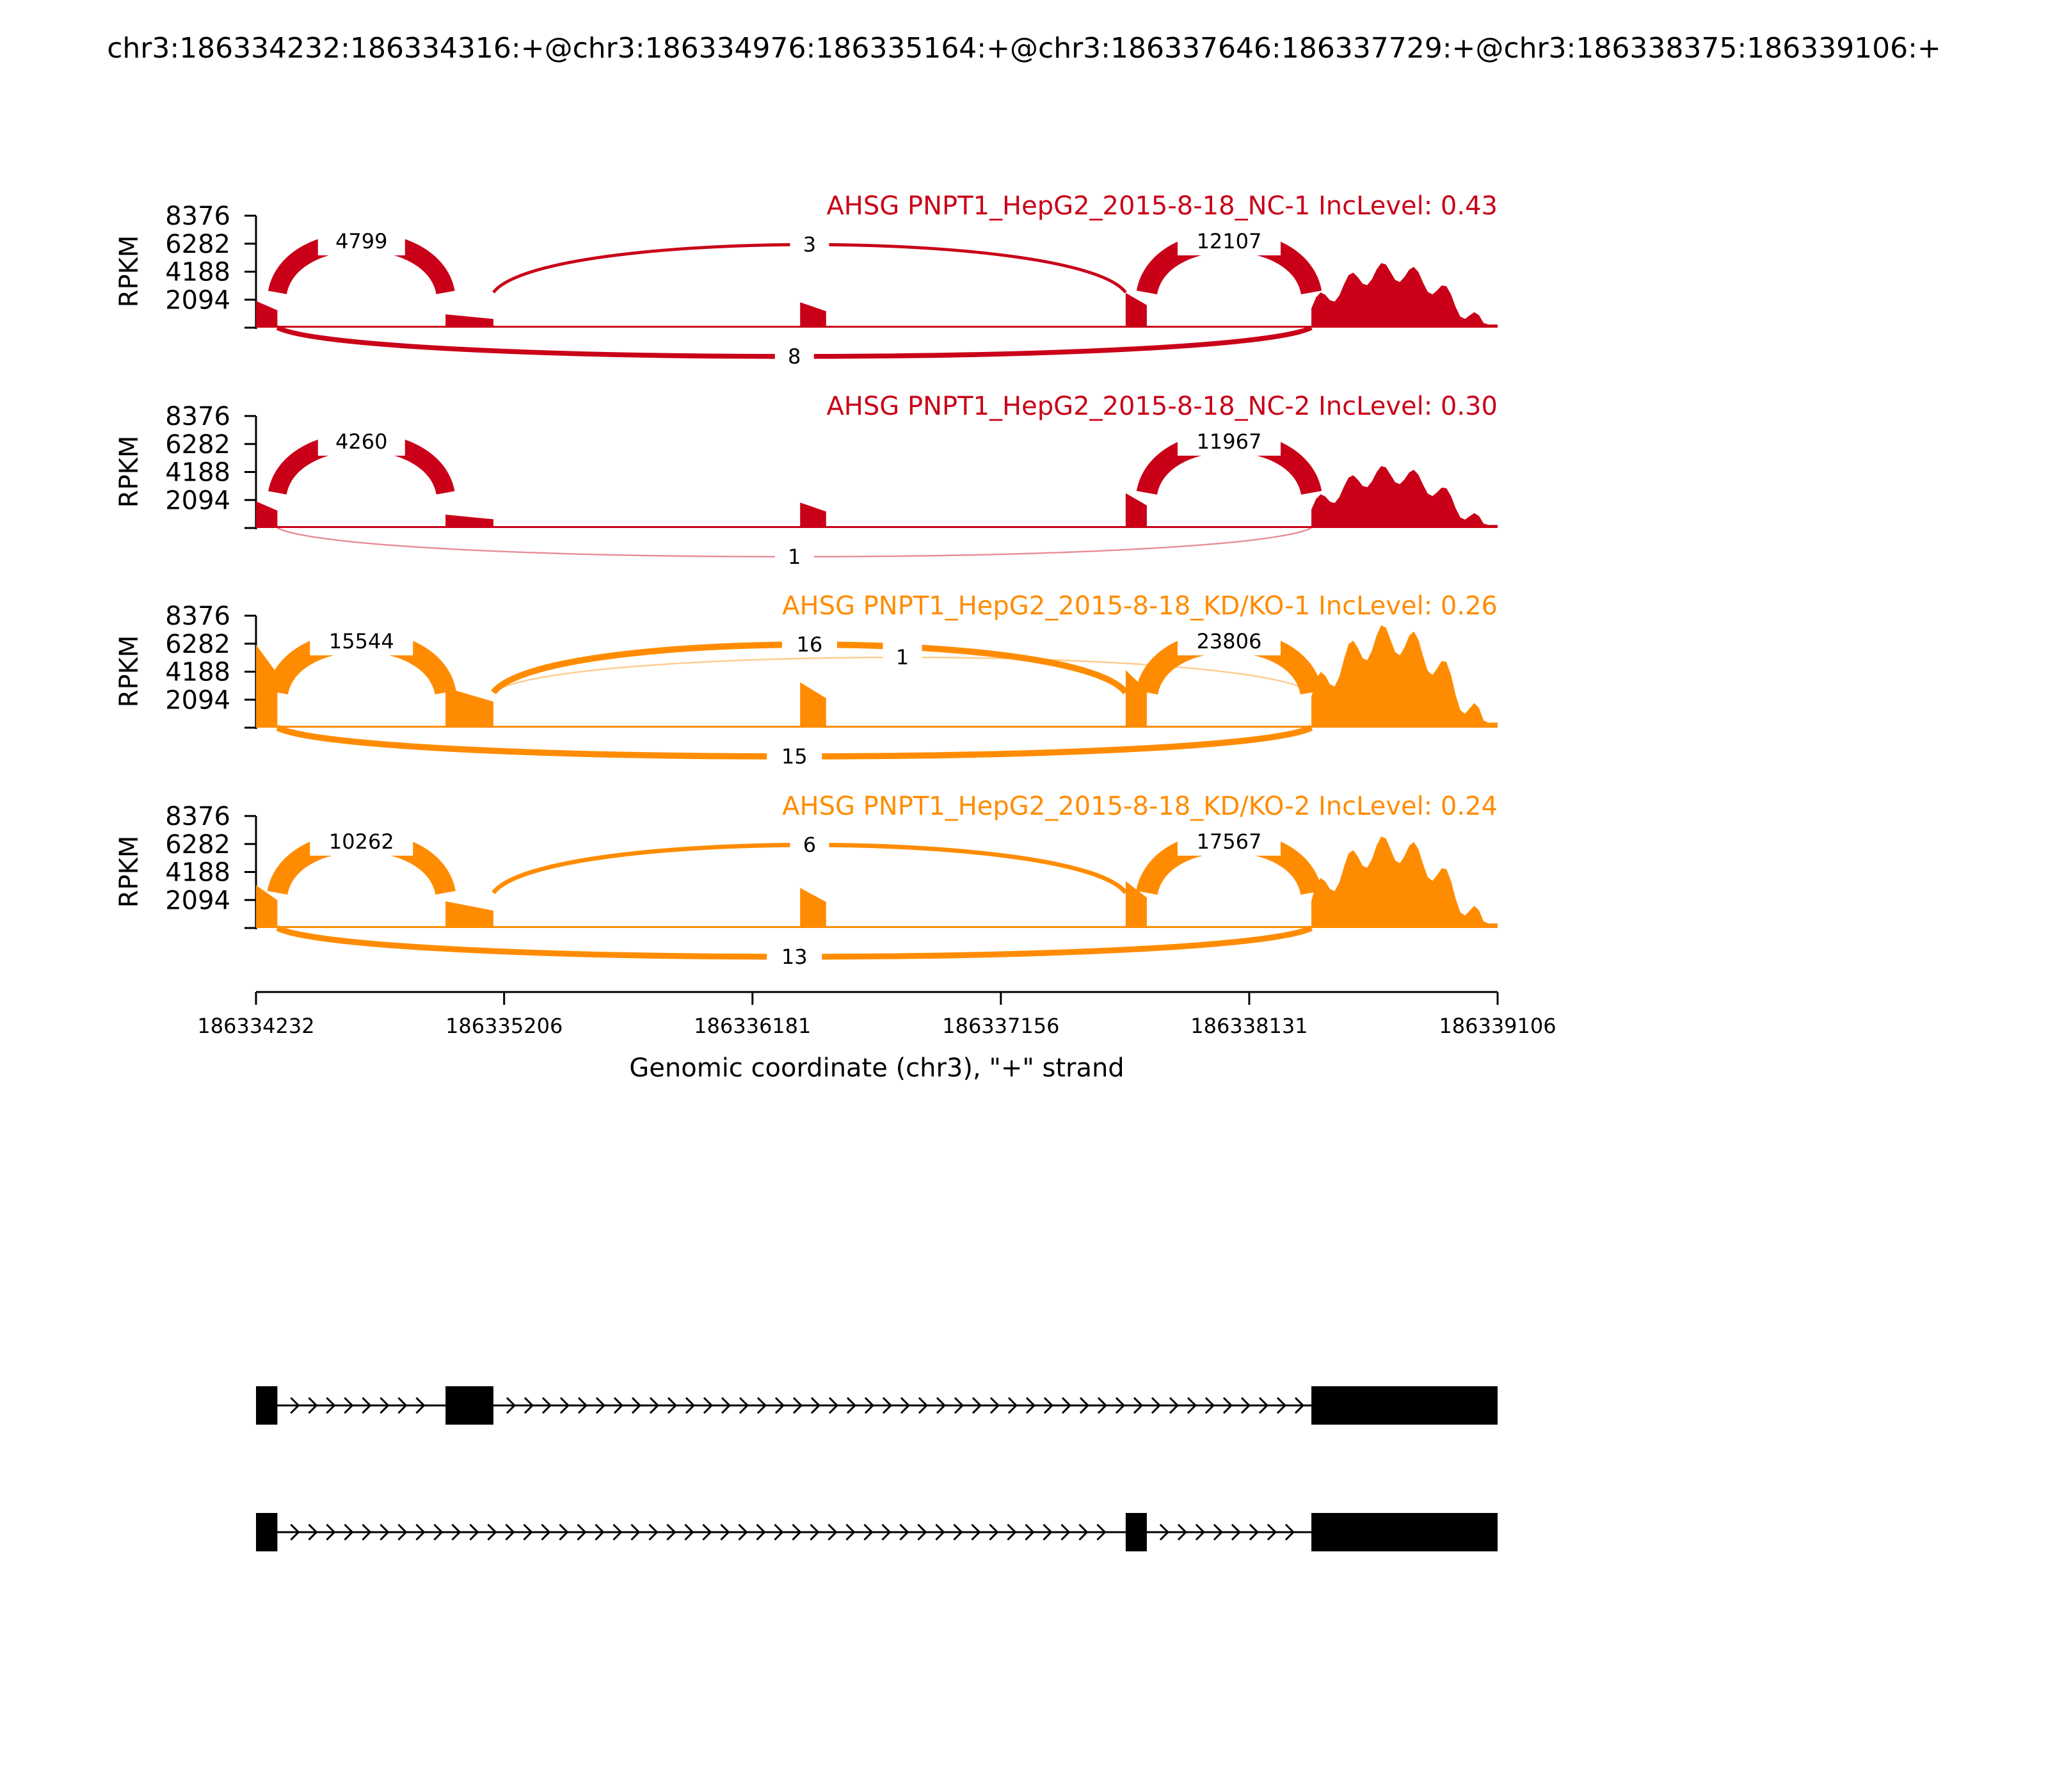  I want to click on x-tick-label: 186336181, so click(752, 1026).